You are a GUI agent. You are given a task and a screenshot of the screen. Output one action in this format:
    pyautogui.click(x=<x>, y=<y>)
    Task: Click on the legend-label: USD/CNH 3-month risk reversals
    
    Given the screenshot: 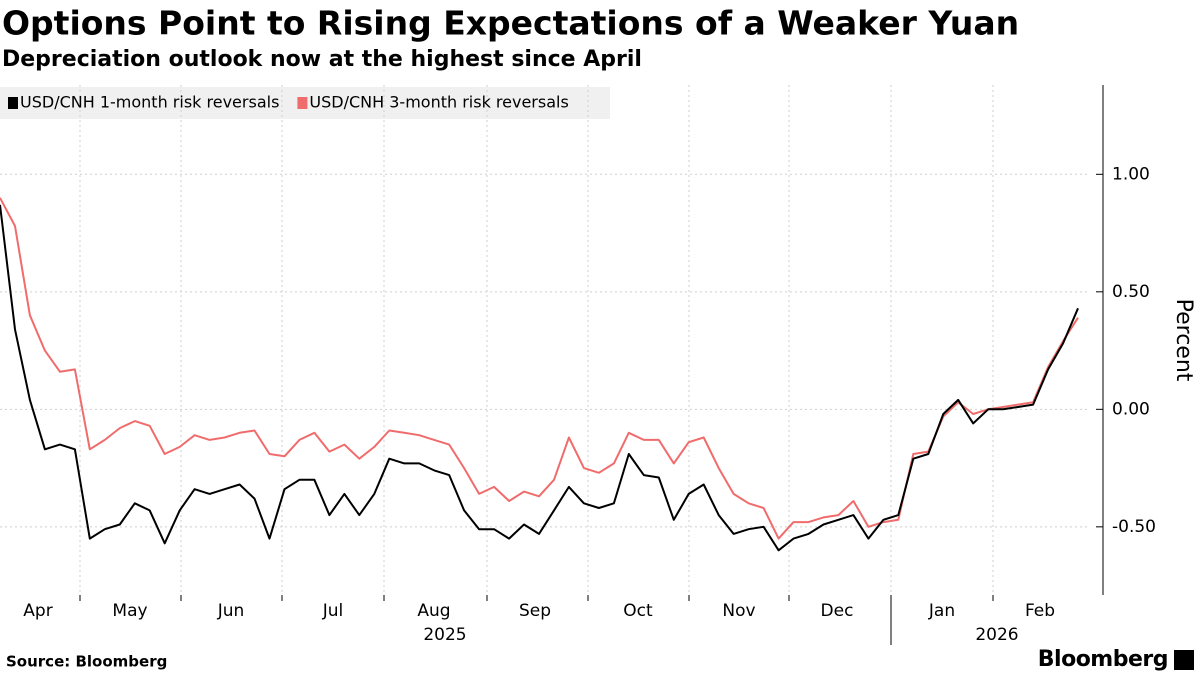 What is the action you would take?
    pyautogui.click(x=438, y=102)
    